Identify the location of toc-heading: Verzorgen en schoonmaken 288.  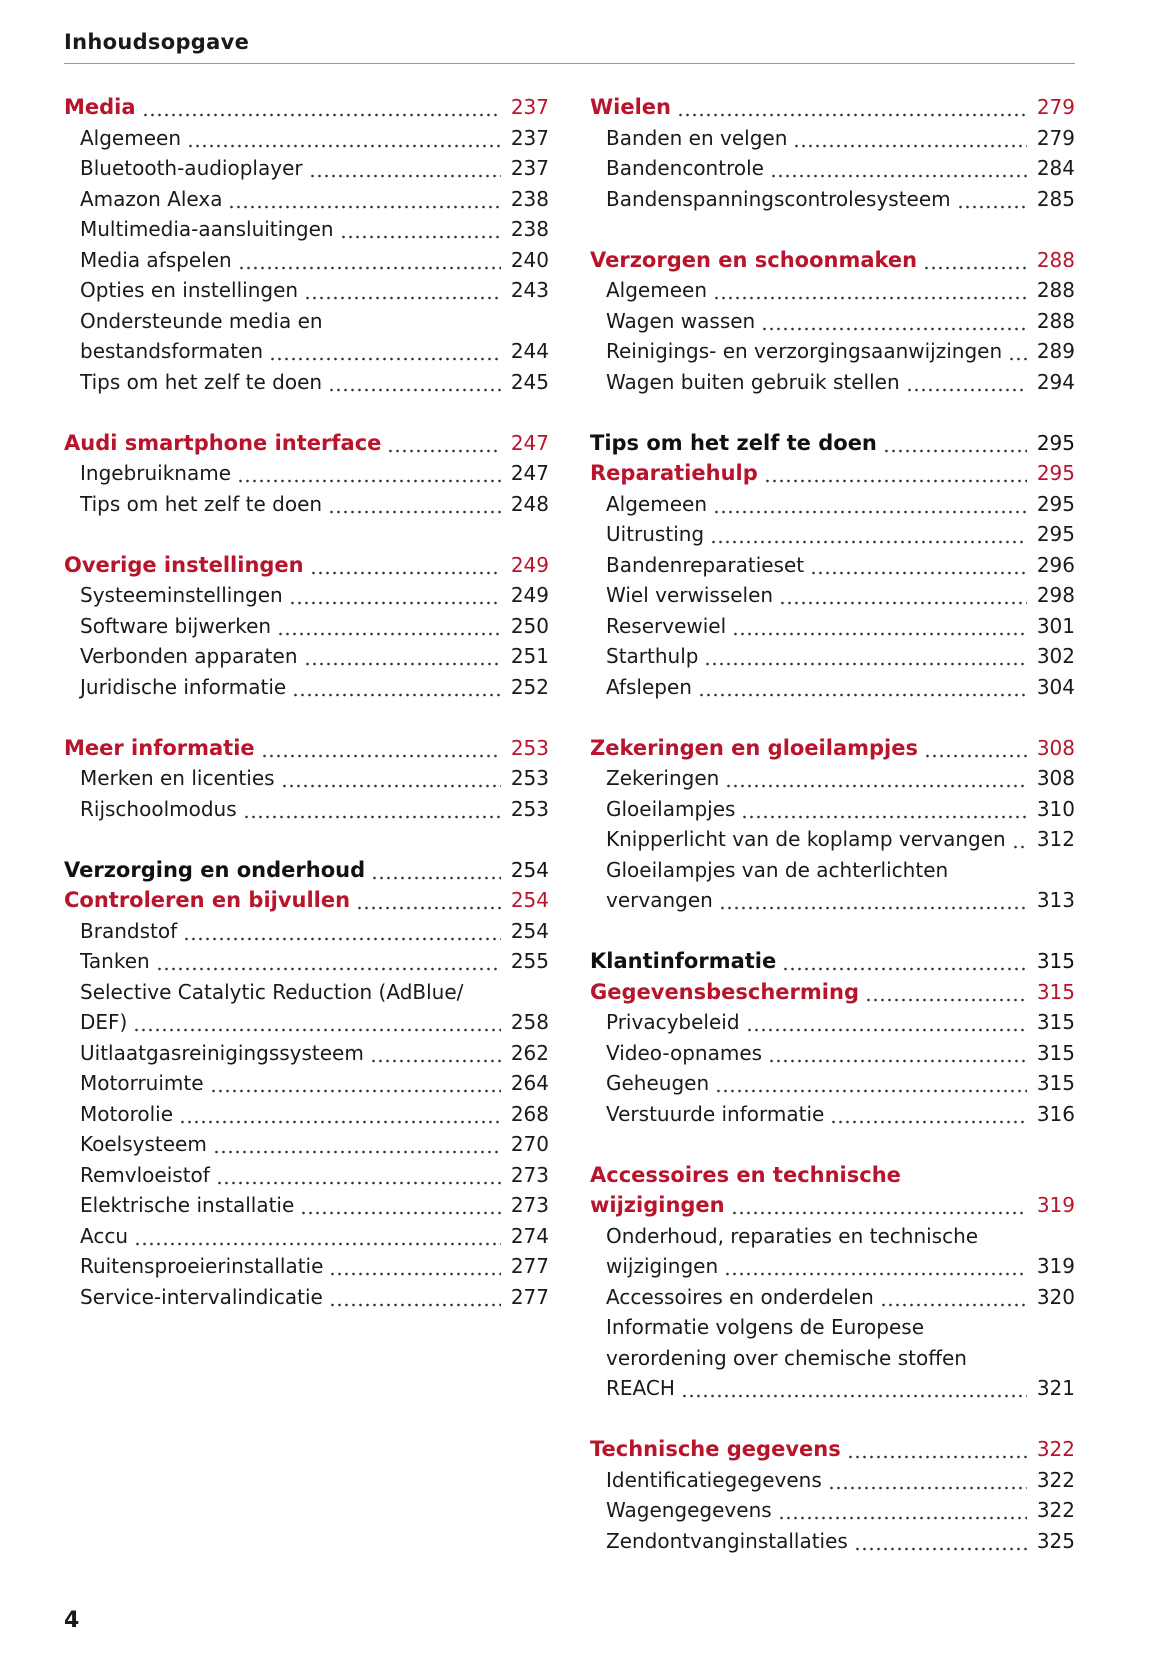
(832, 259).